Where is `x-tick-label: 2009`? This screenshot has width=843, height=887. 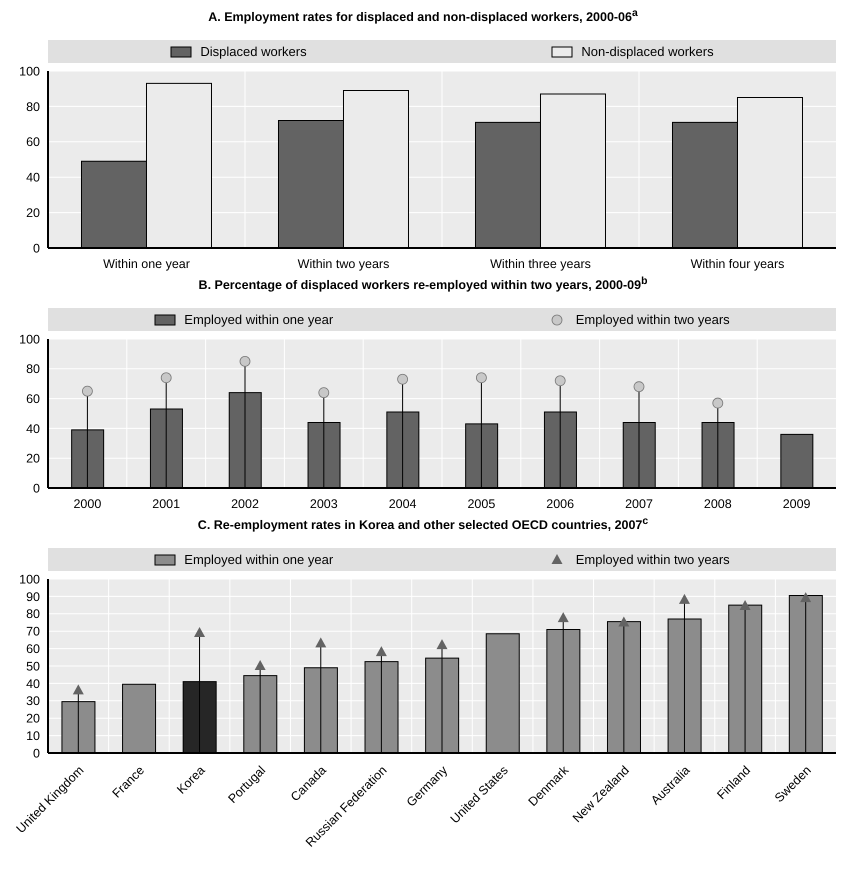
x-tick-label: 2009 is located at coordinates (796, 504).